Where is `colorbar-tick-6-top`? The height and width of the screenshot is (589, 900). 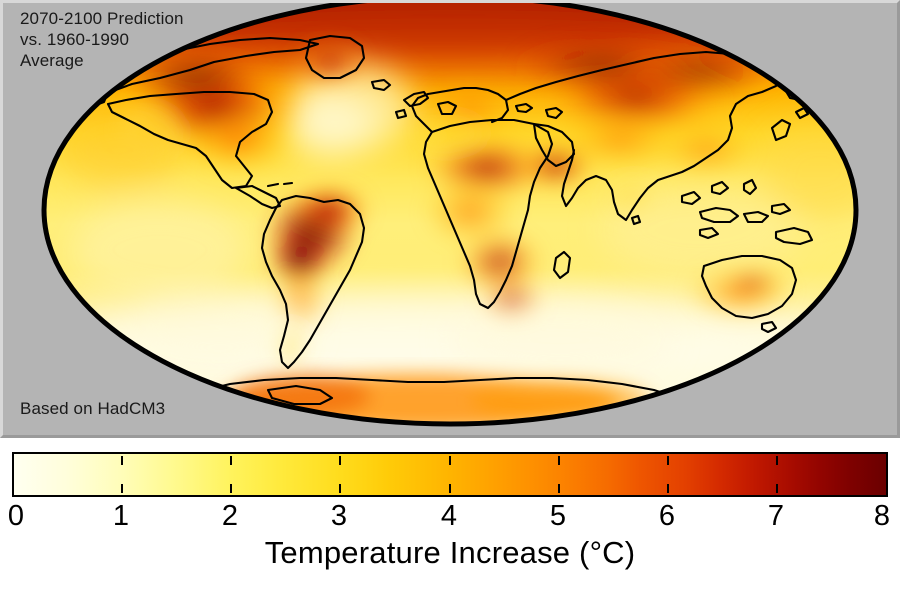 colorbar-tick-6-top is located at coordinates (668, 460).